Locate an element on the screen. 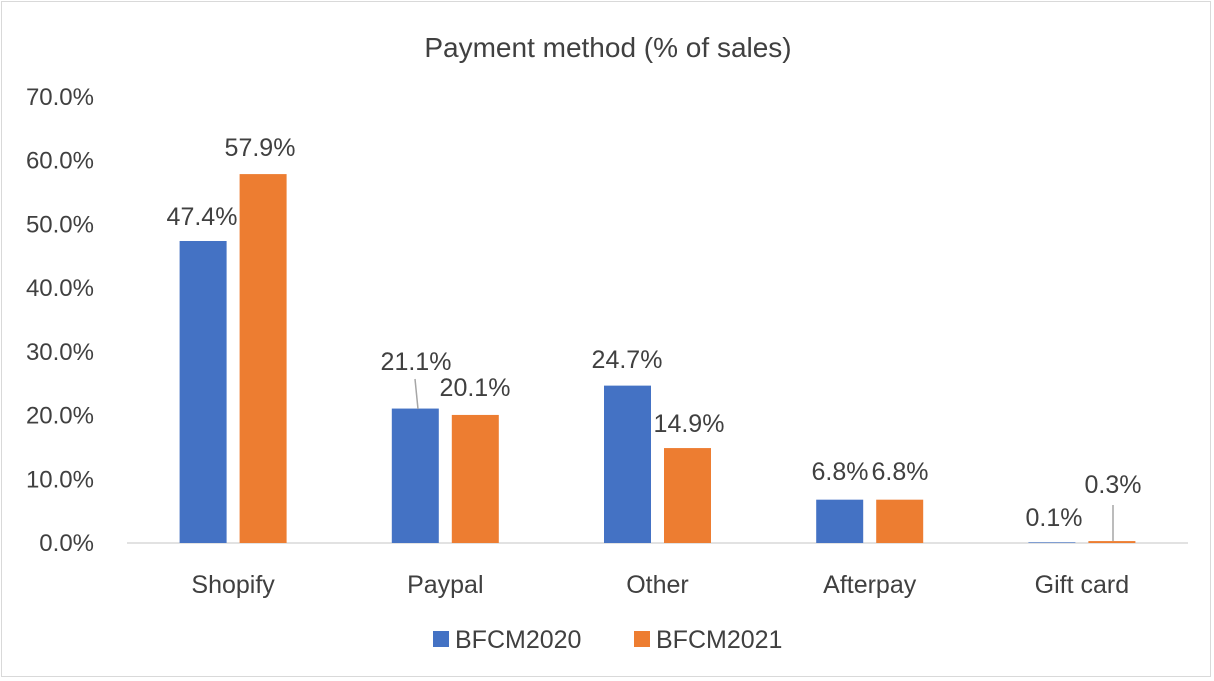 The image size is (1214, 681). y-tick-label: 0.0% is located at coordinates (66, 543).